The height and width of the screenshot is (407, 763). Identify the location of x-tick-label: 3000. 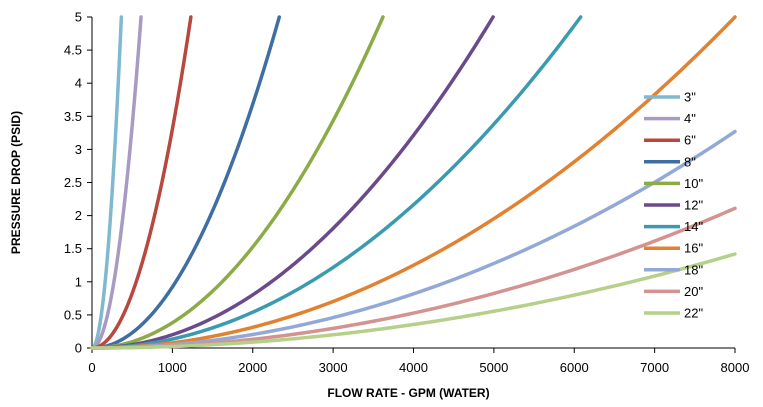
(333, 367).